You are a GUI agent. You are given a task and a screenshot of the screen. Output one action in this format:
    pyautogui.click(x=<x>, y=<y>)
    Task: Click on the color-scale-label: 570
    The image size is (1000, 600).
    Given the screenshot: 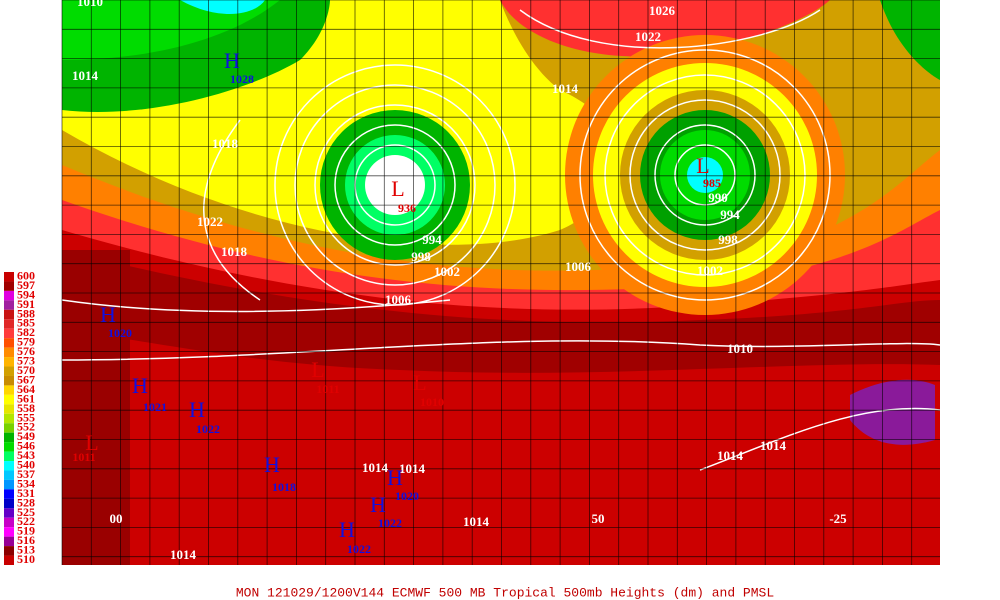 What is the action you would take?
    pyautogui.click(x=26, y=370)
    